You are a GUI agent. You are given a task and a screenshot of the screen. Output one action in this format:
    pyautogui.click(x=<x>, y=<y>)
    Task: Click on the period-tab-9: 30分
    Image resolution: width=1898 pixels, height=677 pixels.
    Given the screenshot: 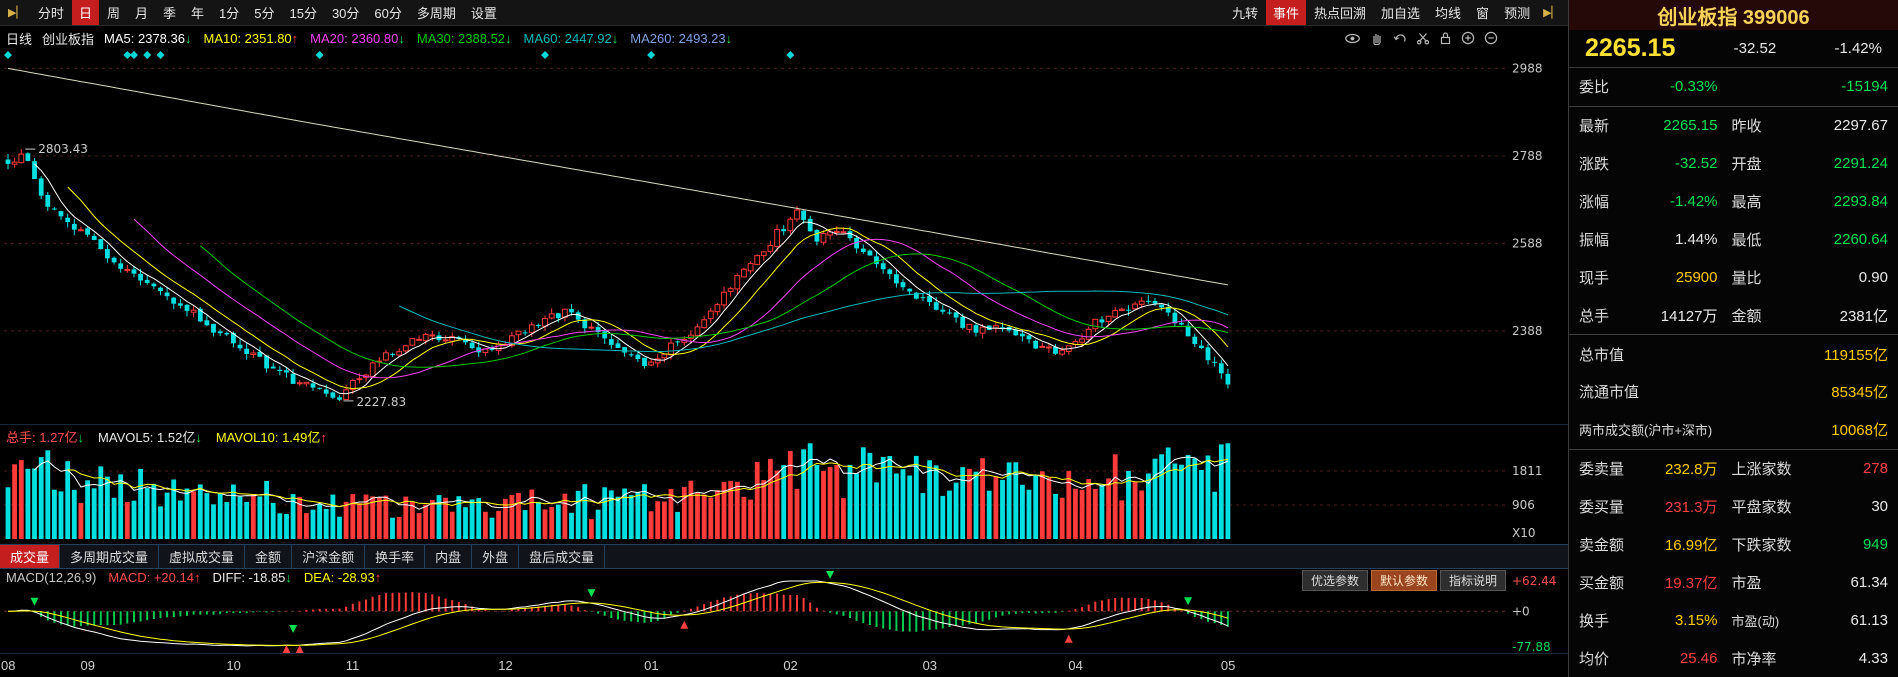 What is the action you would take?
    pyautogui.click(x=345, y=13)
    